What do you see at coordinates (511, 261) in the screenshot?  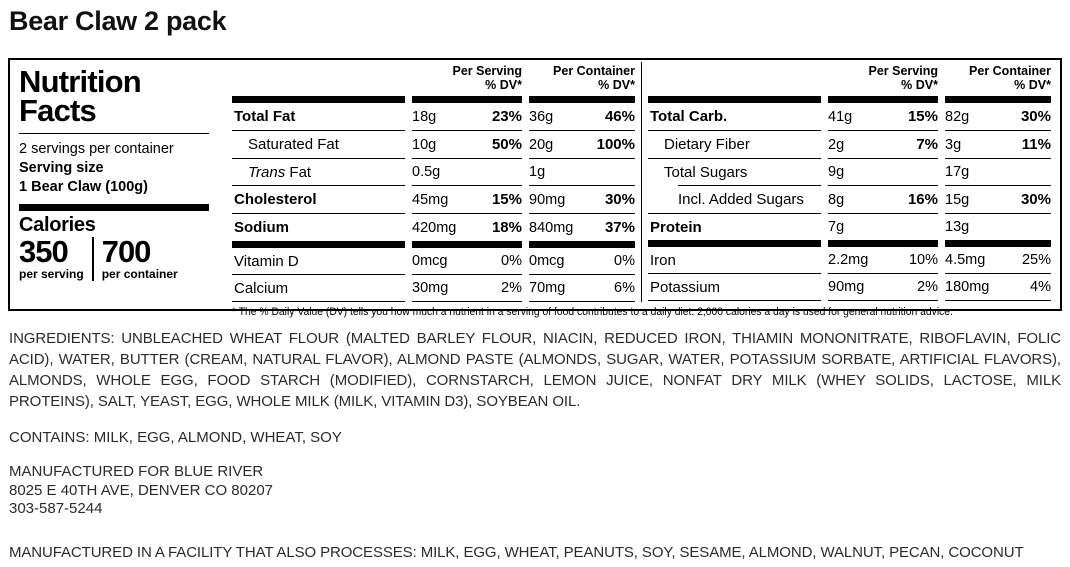 I see `per-serving-dv: 0%` at bounding box center [511, 261].